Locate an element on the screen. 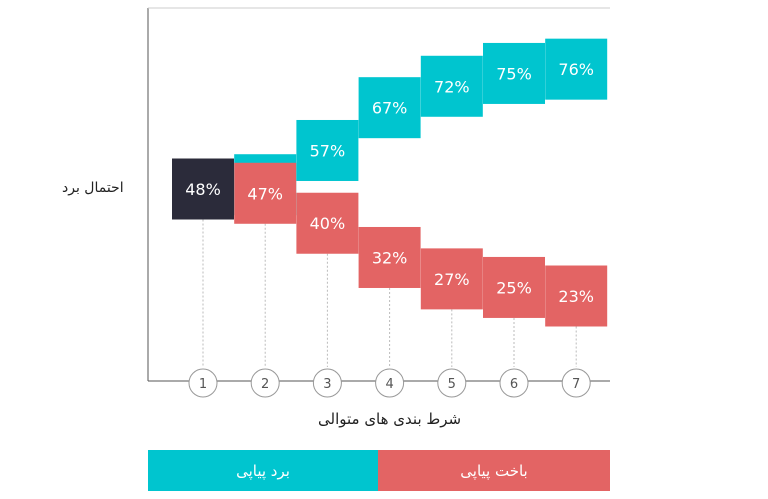 This screenshot has width=768, height=499. loss-2-box is located at coordinates (265, 193).